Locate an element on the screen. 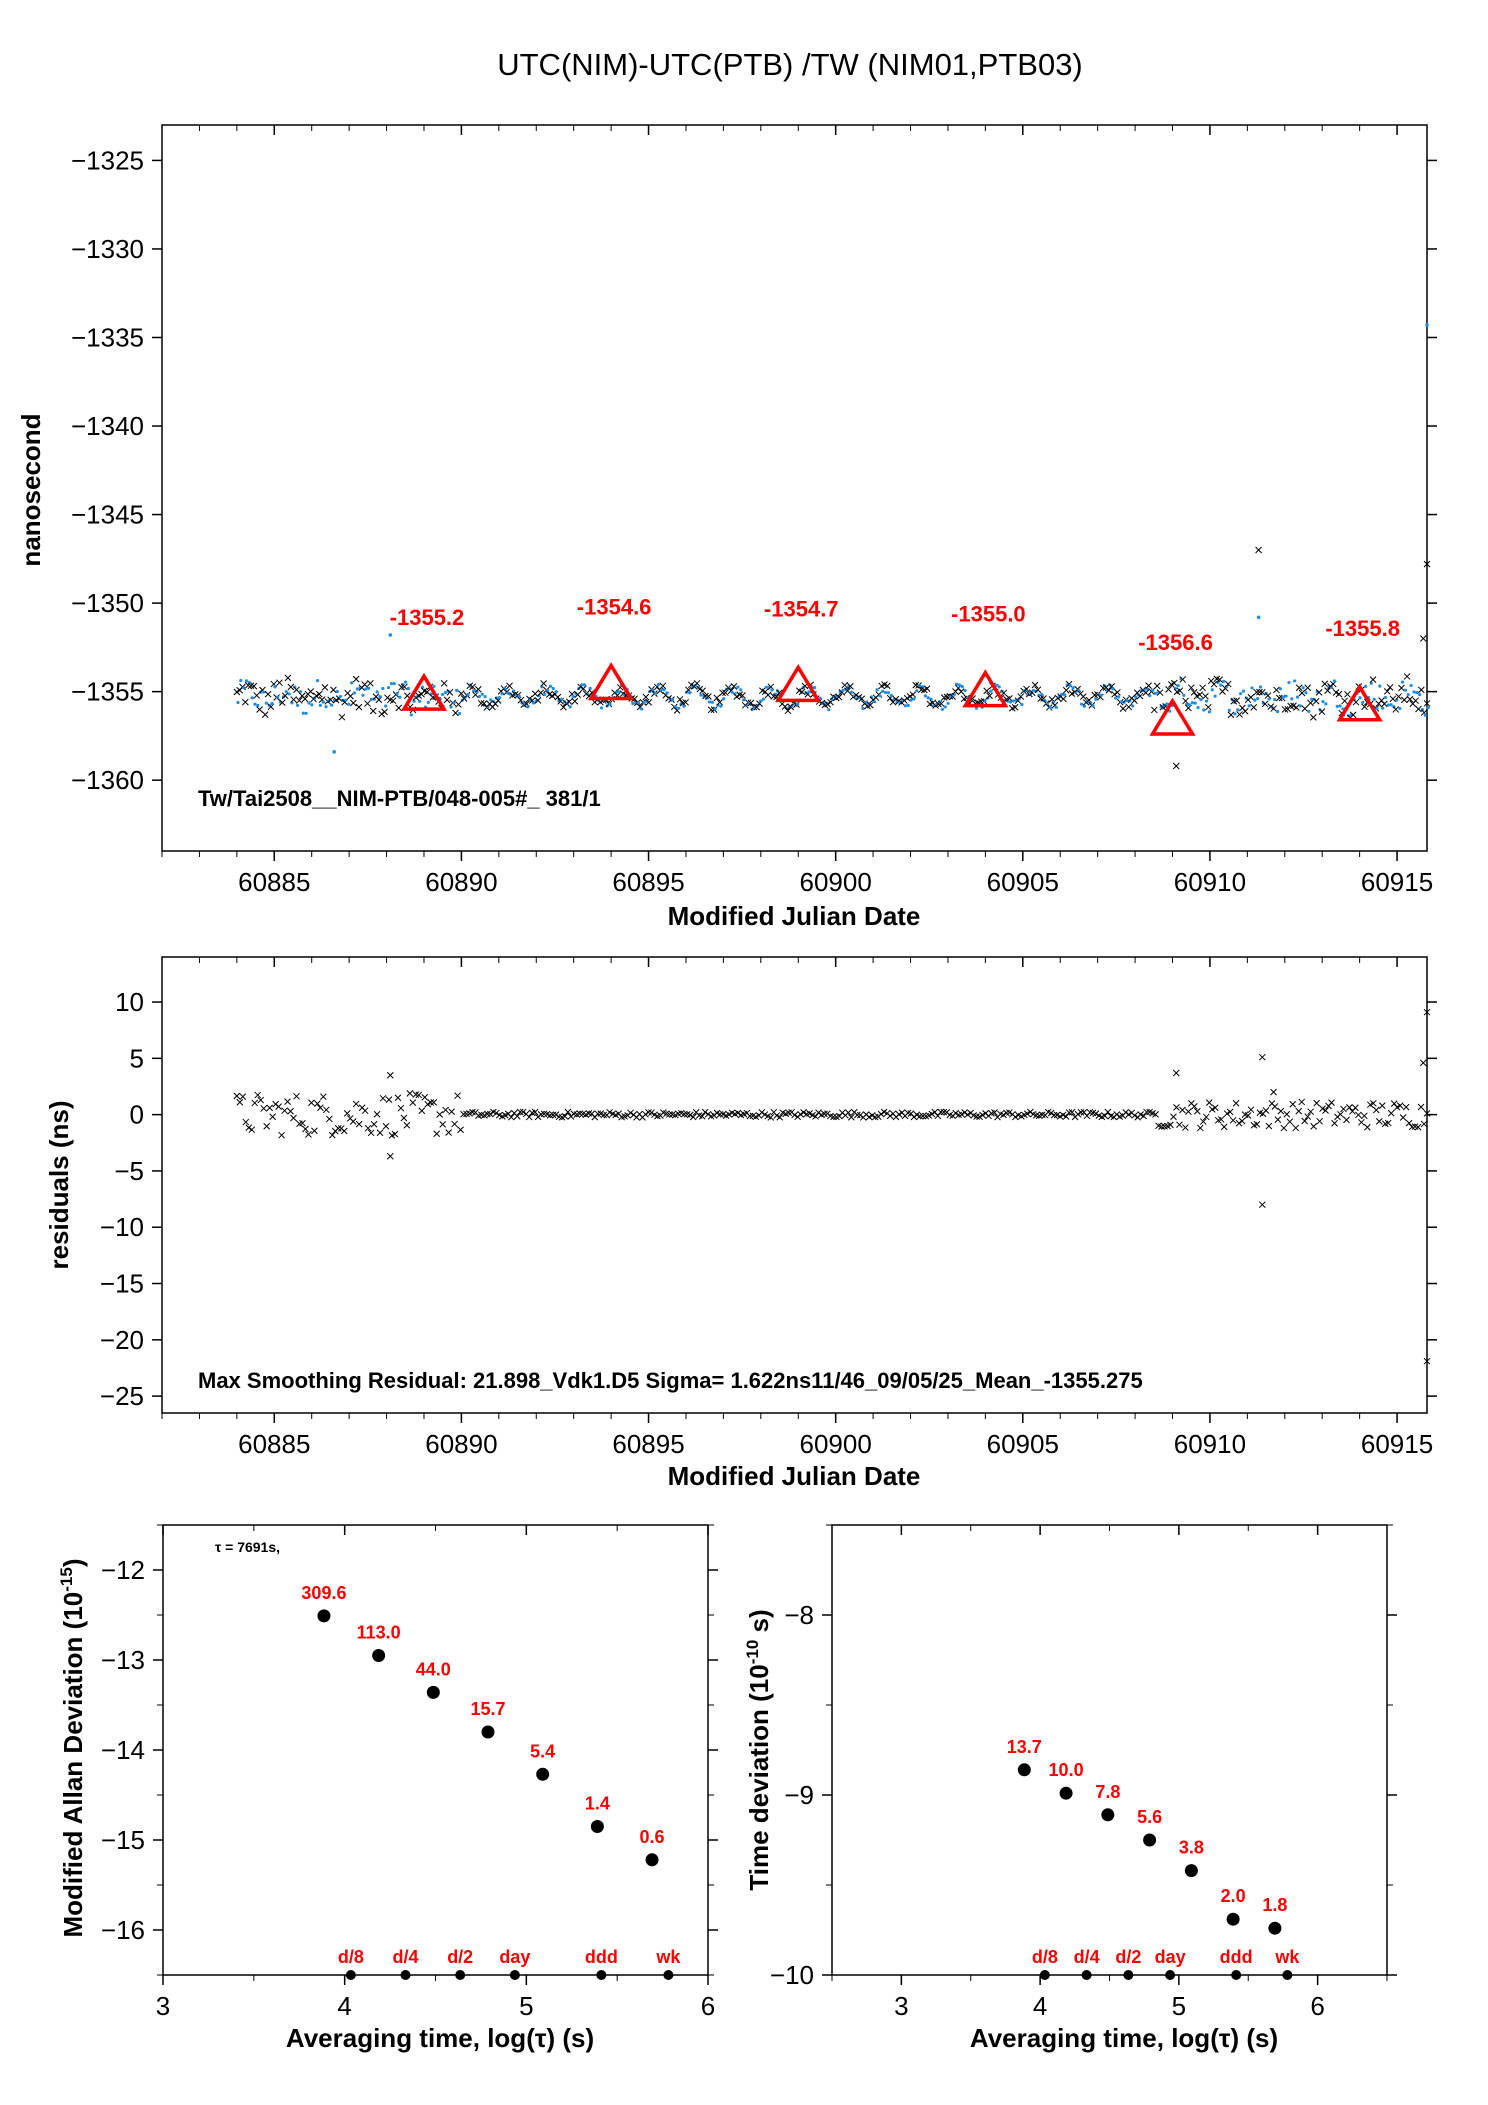 The image size is (1488, 2105). x-tick-label: 60885 is located at coordinates (274, 1444).